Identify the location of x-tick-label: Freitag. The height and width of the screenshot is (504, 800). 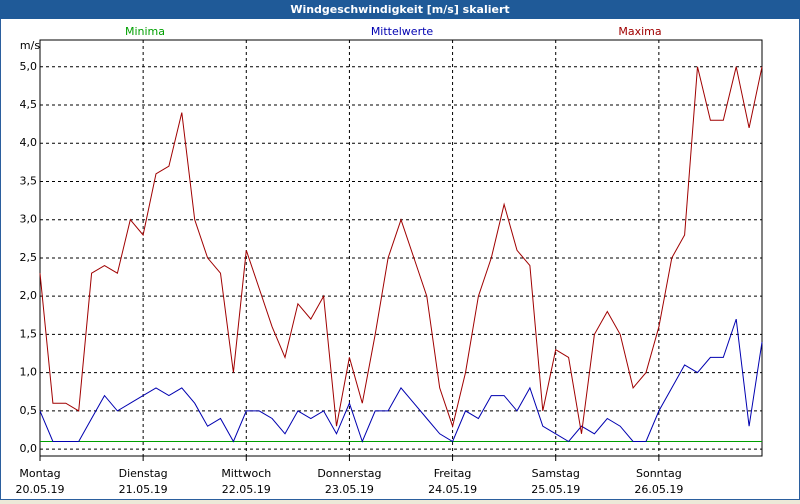
(453, 473).